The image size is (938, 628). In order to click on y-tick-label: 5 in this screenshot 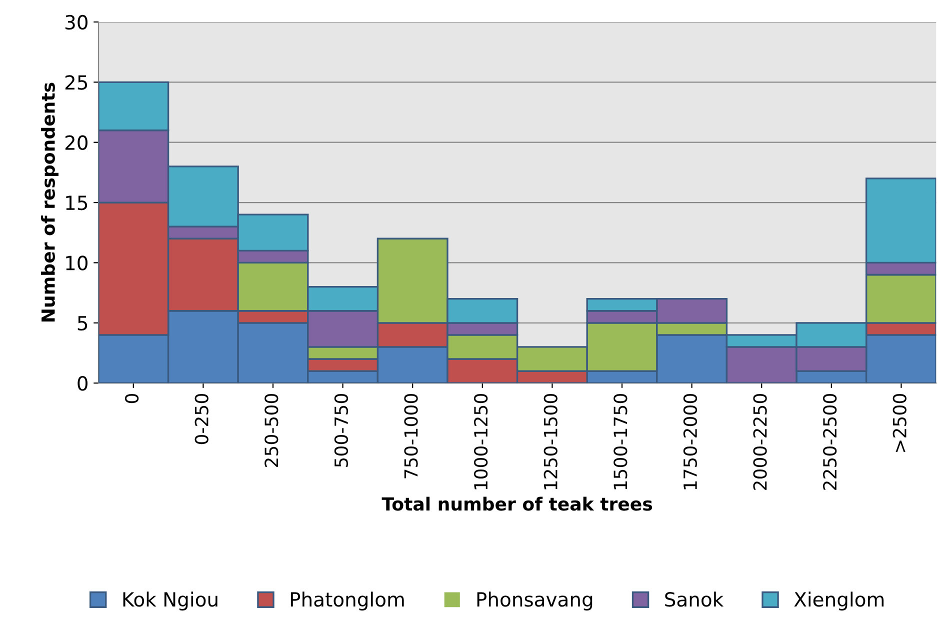, I will do `click(83, 323)`.